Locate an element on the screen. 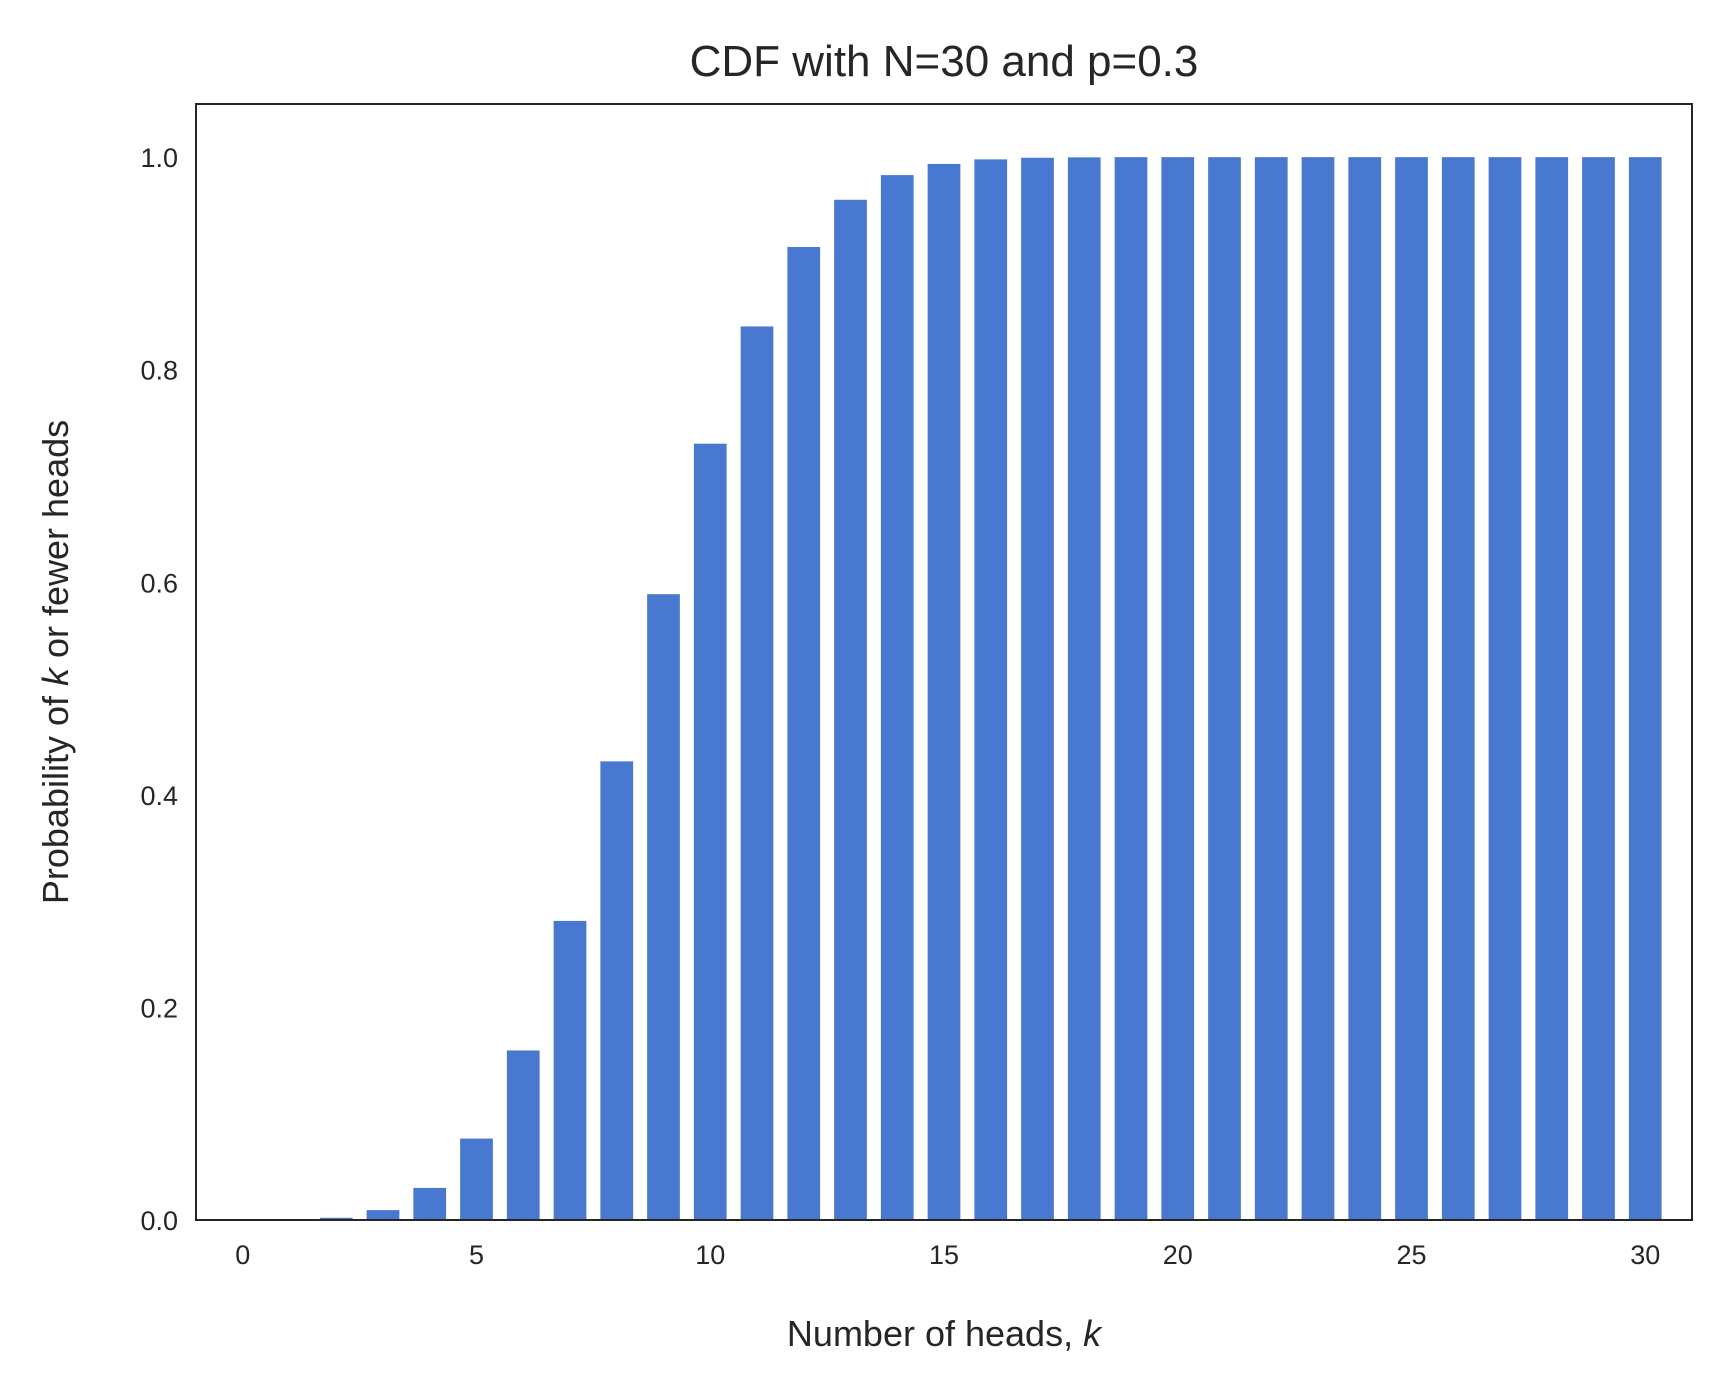  x-axis-label-var: k is located at coordinates (1093, 1333).